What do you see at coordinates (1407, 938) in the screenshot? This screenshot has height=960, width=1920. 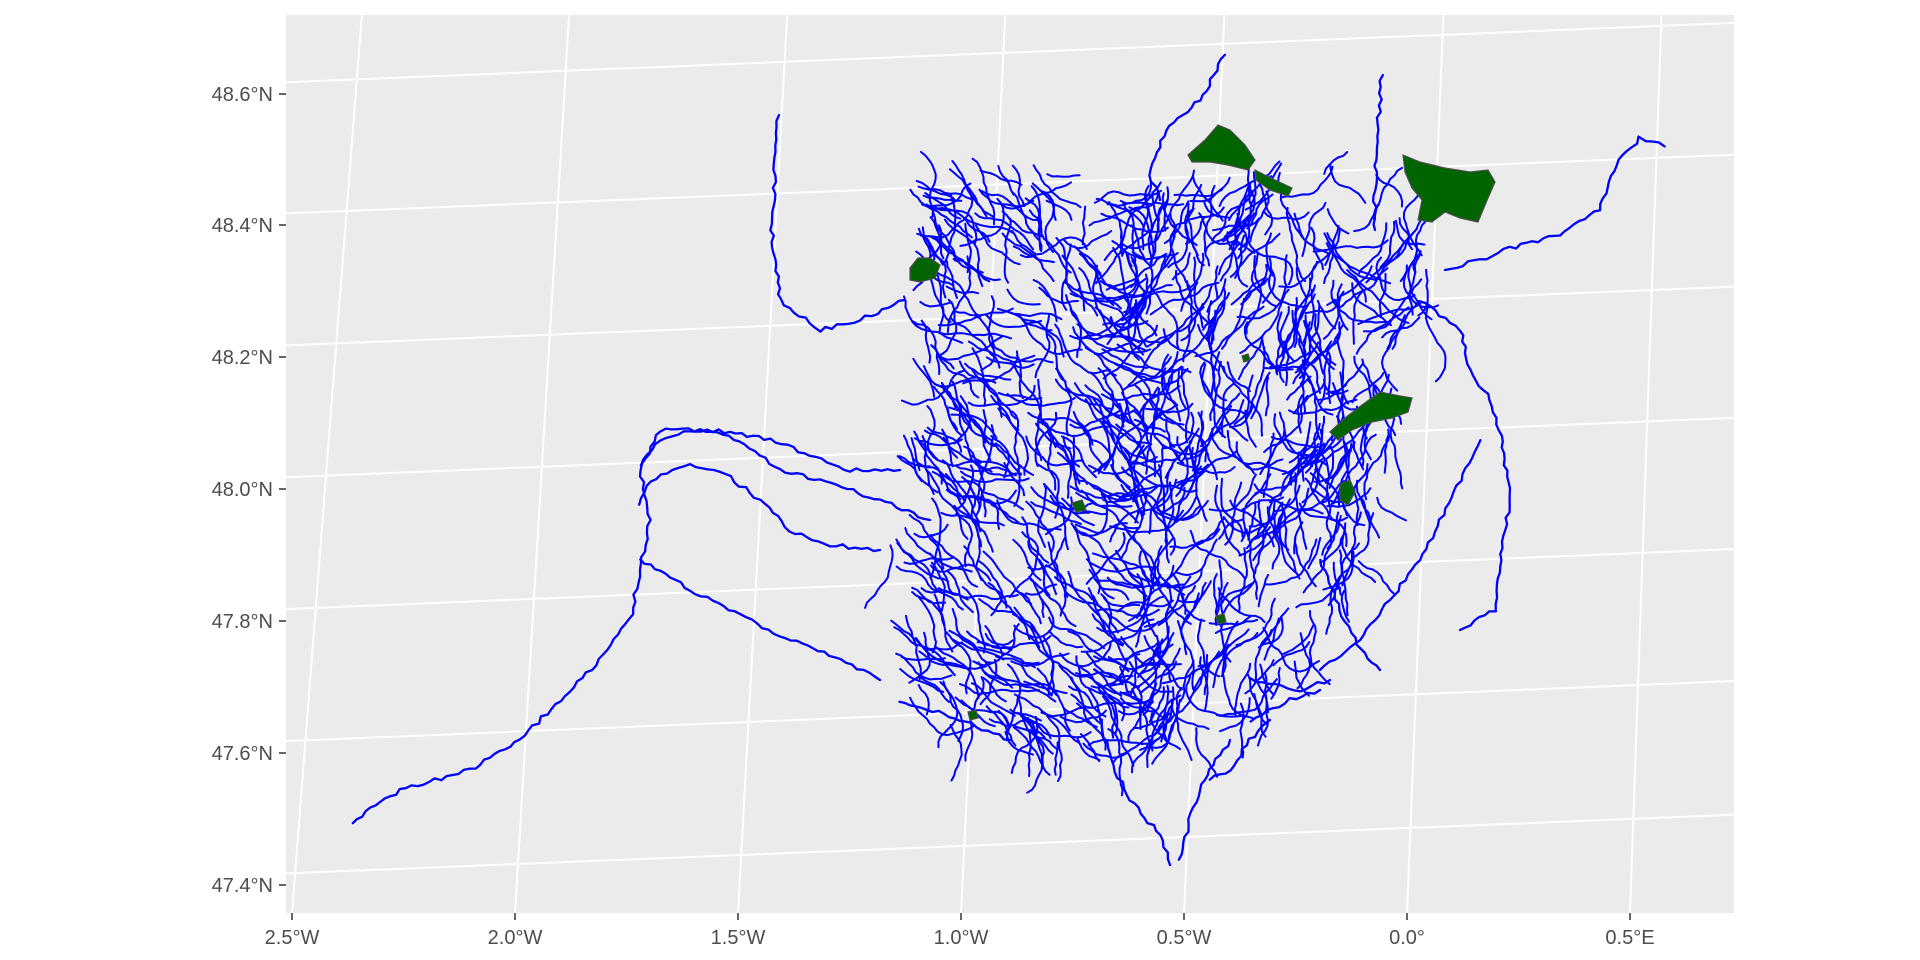 I see `x-tick-label: 0.0°` at bounding box center [1407, 938].